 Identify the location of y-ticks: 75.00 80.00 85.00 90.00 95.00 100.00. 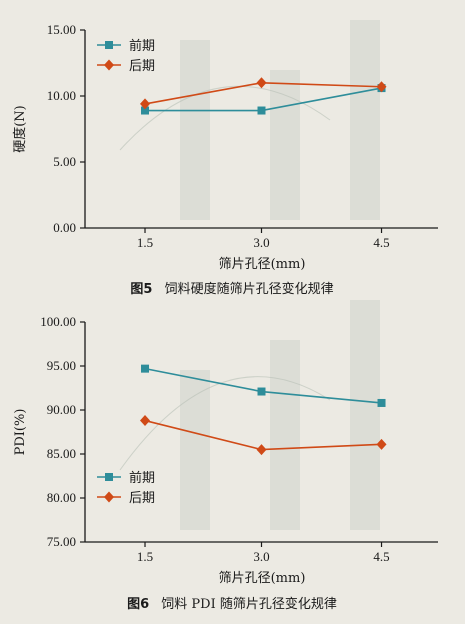
(62, 431).